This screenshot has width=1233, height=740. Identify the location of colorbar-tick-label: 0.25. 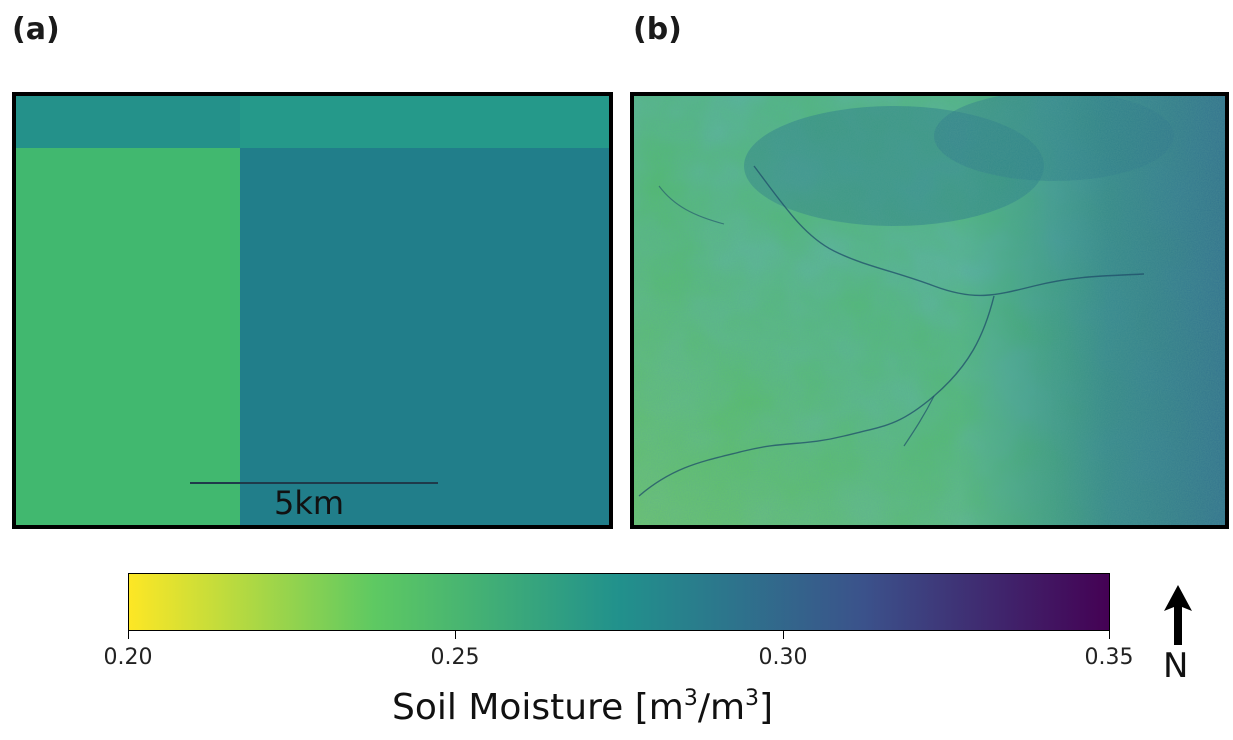
(455, 657).